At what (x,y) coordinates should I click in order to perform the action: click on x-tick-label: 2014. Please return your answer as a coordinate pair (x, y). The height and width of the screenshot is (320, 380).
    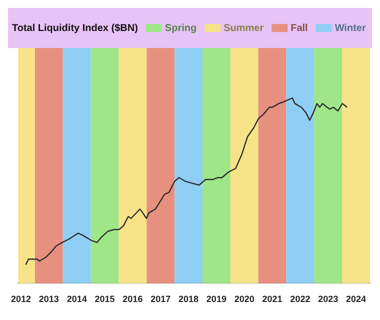
    Looking at the image, I should click on (76, 299).